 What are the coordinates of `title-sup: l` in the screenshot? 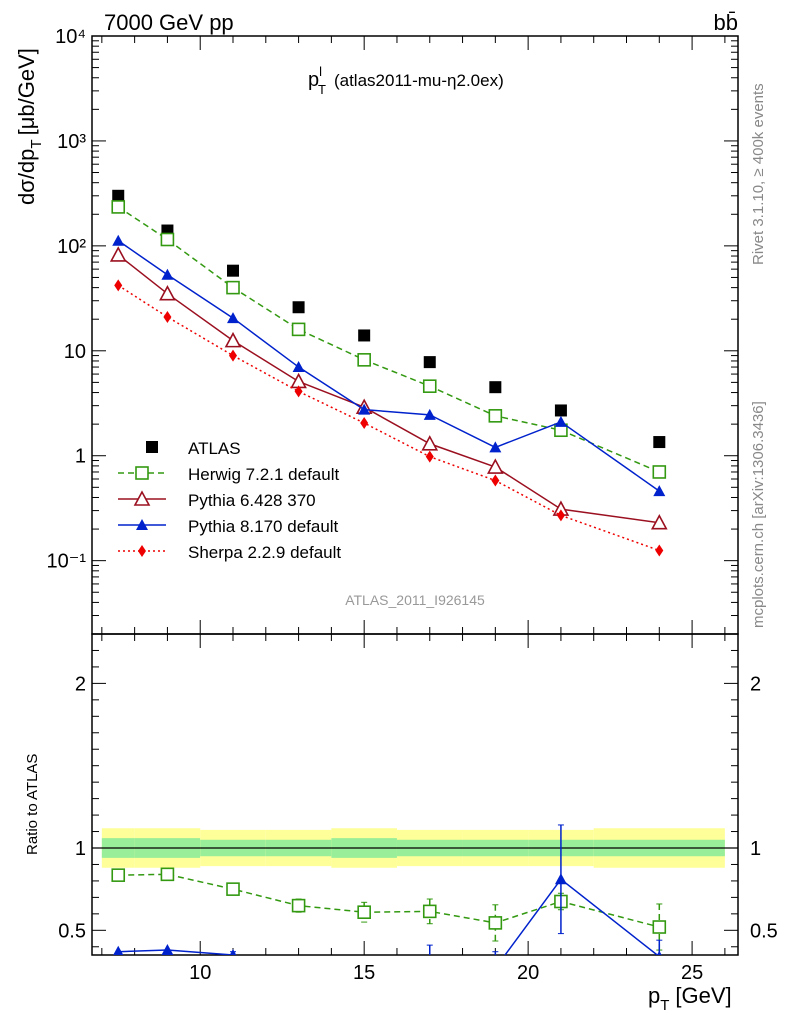 It's located at (320, 71).